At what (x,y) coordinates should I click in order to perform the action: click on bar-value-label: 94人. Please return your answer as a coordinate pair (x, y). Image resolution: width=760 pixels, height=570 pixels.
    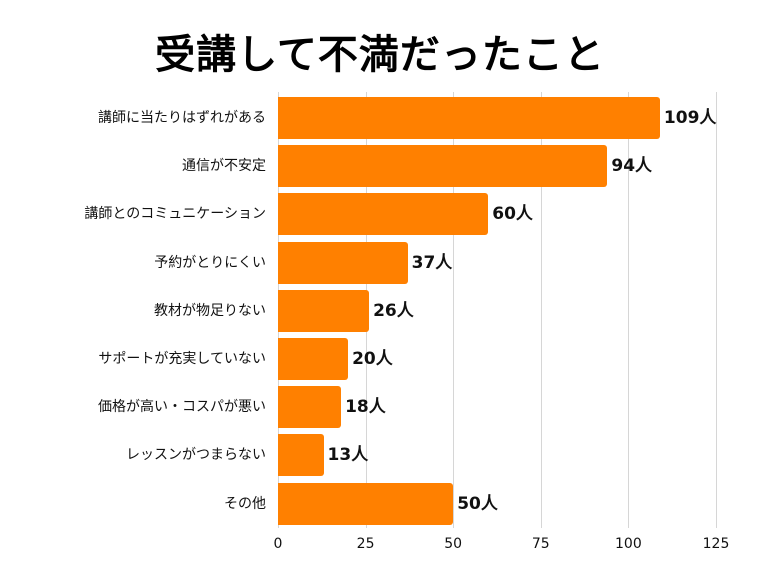
    Looking at the image, I should click on (632, 166).